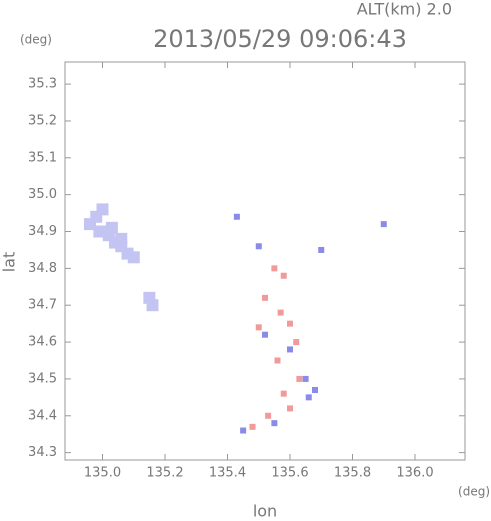  Describe the element at coordinates (42, 452) in the screenshot. I see `y-tick-label: 34.3` at that location.